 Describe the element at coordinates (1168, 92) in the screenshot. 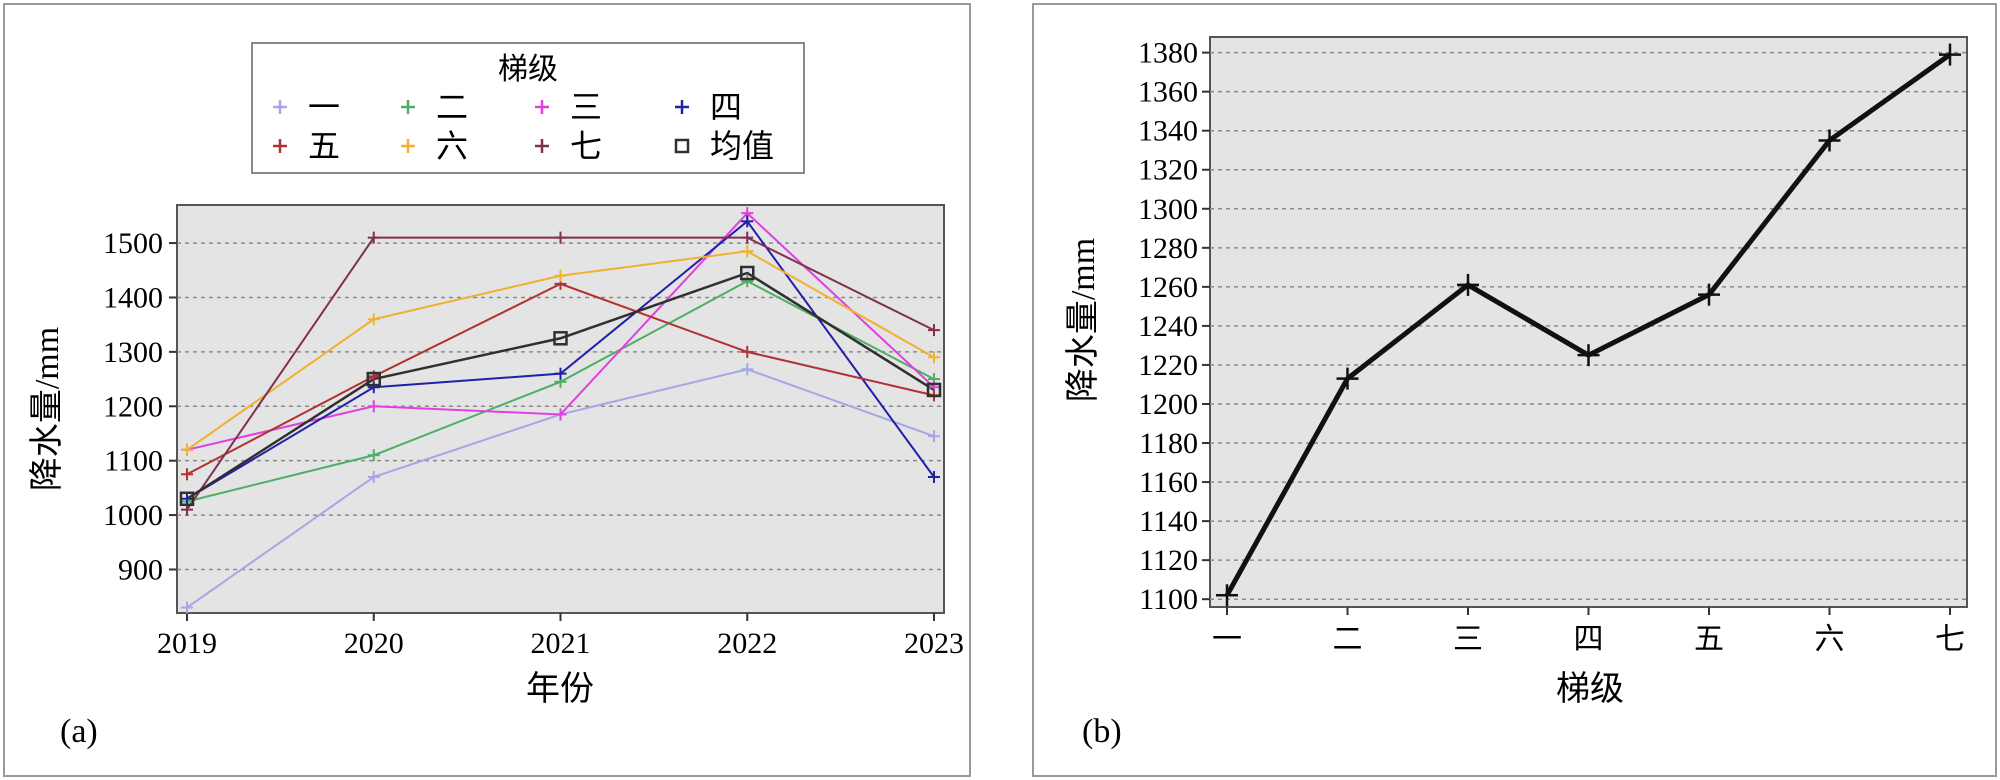

I see `y-tick-label: 1360` at that location.